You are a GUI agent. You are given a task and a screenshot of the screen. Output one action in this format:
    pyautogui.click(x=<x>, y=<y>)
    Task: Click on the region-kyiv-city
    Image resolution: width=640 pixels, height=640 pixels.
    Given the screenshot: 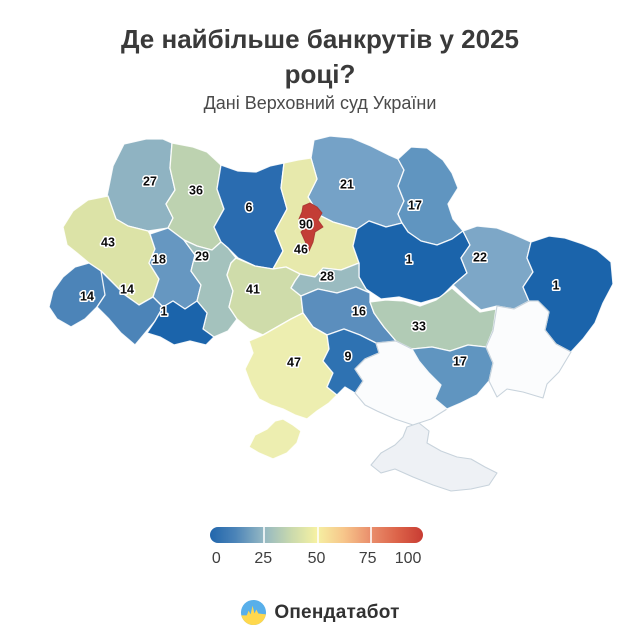 What is the action you would take?
    pyautogui.click(x=311, y=227)
    